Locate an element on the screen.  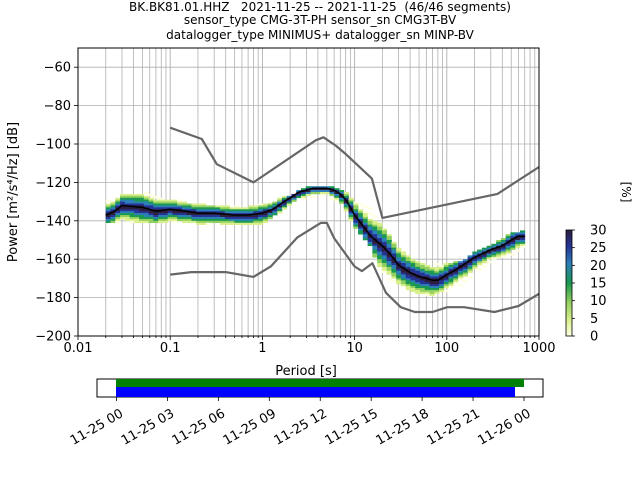
y-tick-label: −100 is located at coordinates (53, 145).